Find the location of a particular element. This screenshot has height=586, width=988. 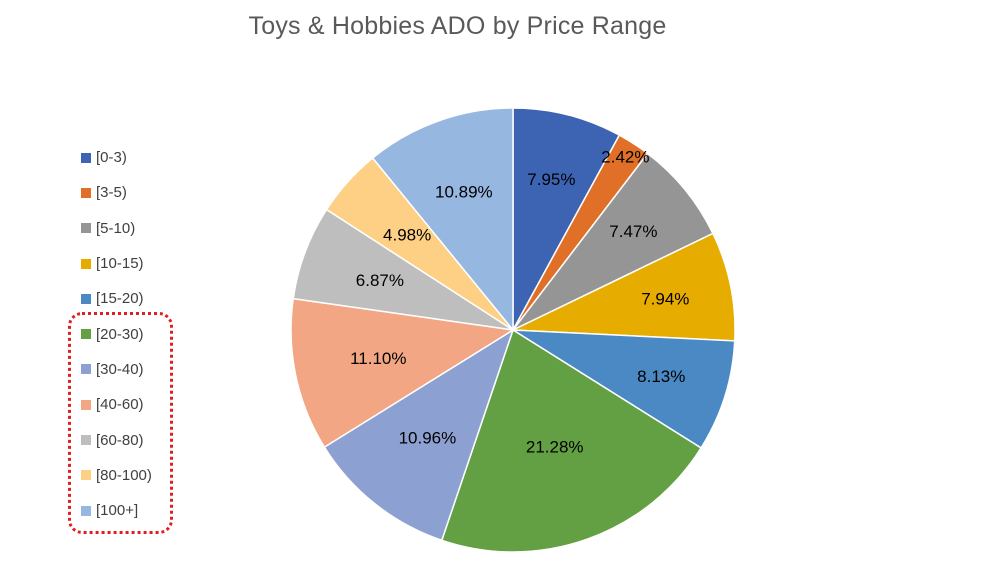

legend-item: [40-60) is located at coordinates (116, 404).